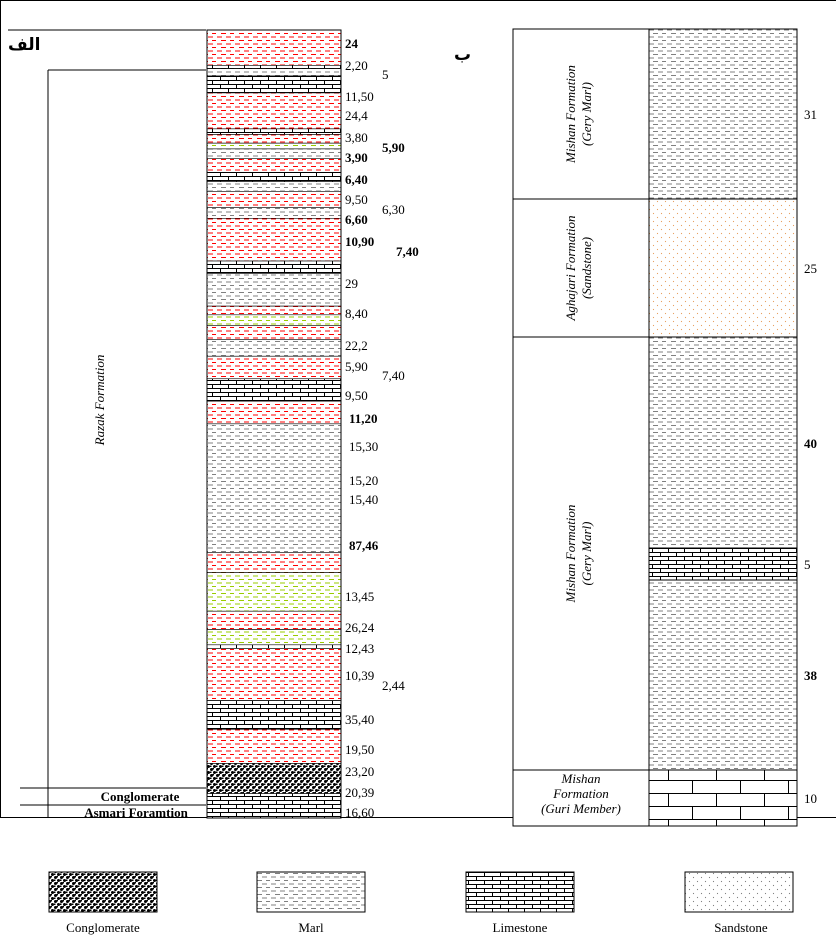  What do you see at coordinates (359, 719) in the screenshot?
I see `thickness-label: 35,40` at bounding box center [359, 719].